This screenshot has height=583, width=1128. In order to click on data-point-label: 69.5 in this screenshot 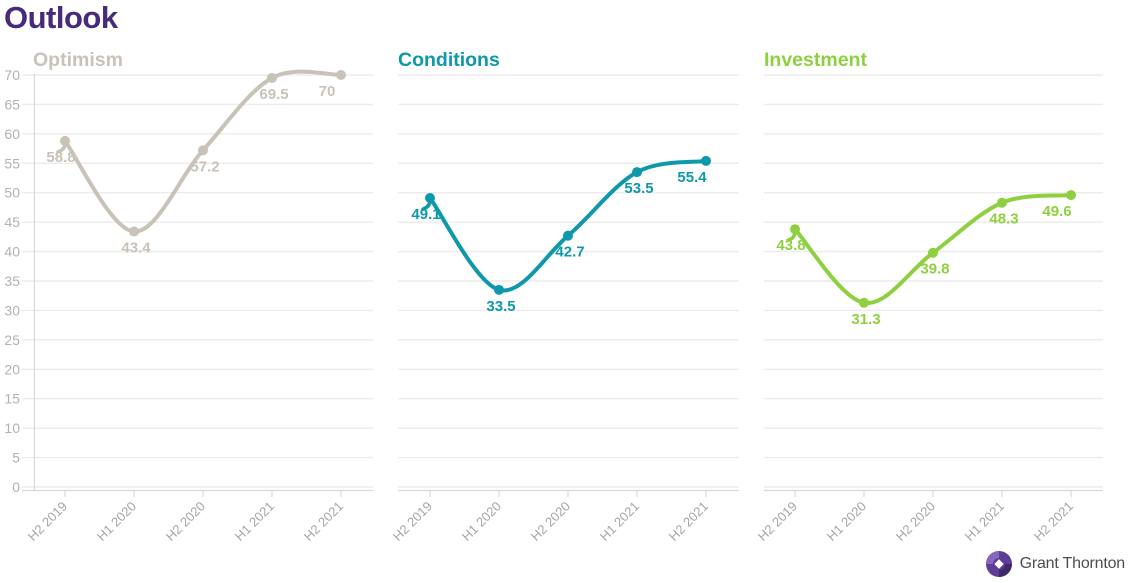, I will do `click(273, 94)`.